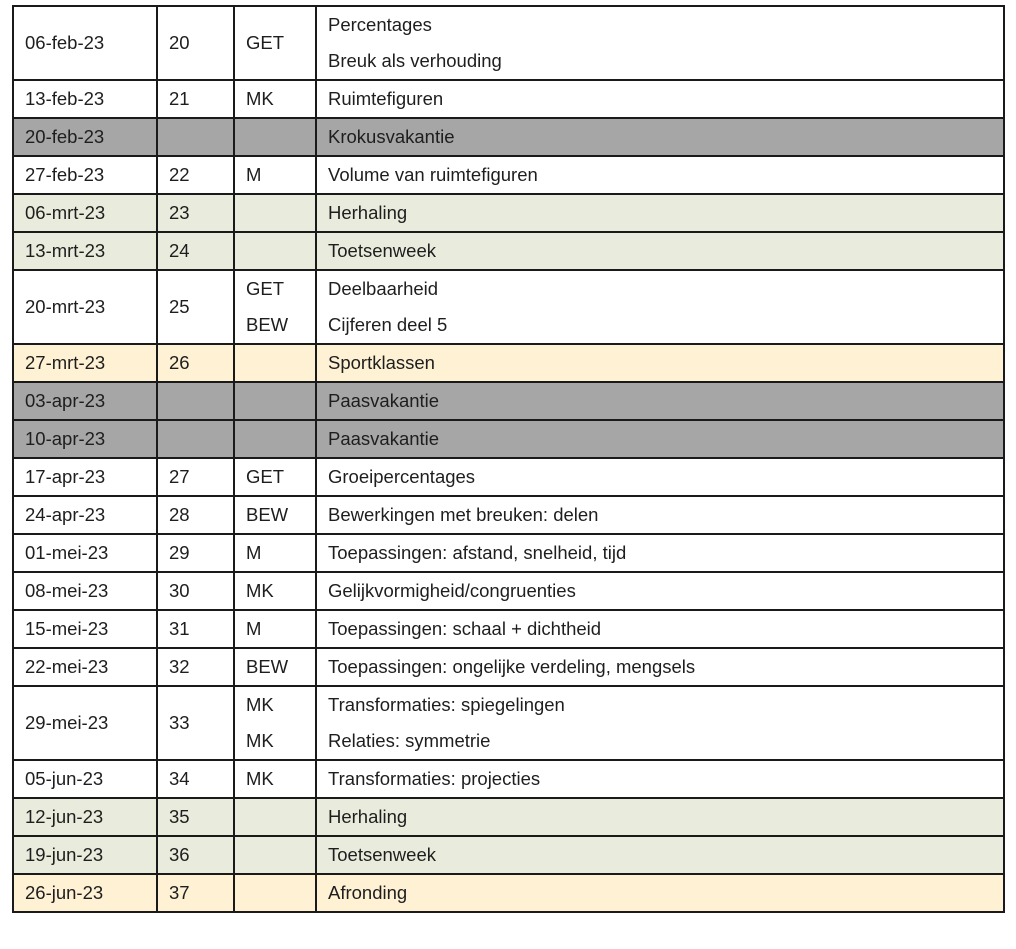  What do you see at coordinates (452, 590) in the screenshot?
I see `topic-text: Gelijkvormigheid/congruenties` at bounding box center [452, 590].